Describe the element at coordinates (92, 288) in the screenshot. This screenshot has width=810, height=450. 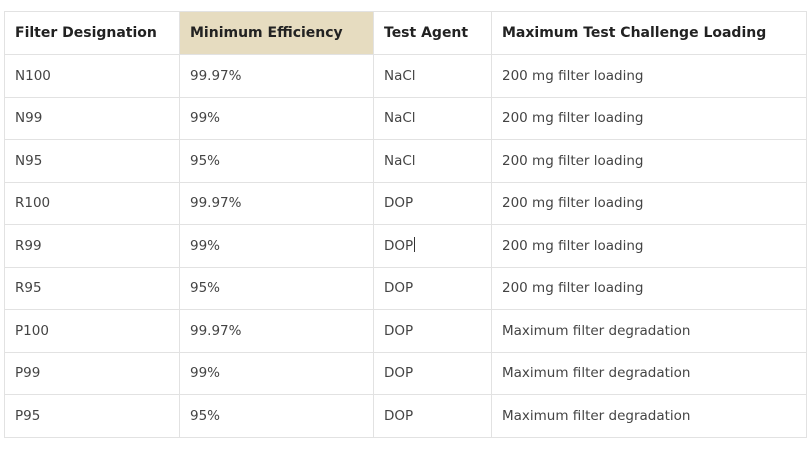
I see `cell-filter-designation: R95` at that location.